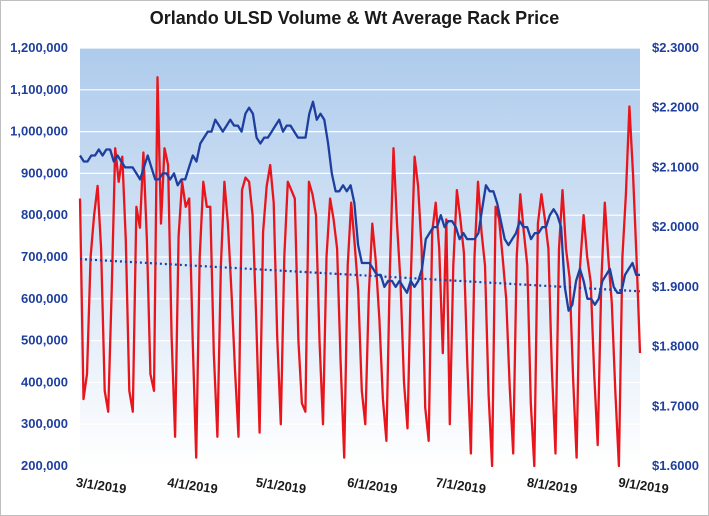 This screenshot has height=516, width=709. Describe the element at coordinates (44, 423) in the screenshot. I see `y-left-tick-label: 300,000` at that location.